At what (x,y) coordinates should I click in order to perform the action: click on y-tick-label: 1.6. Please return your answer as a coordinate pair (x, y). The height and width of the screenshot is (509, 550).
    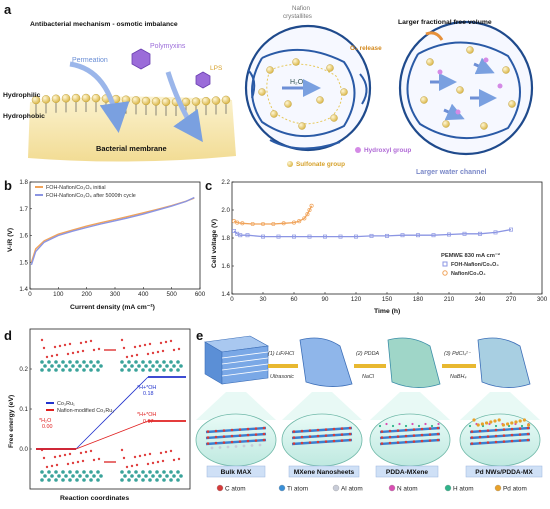
    Looking at the image, I should click on (225, 266).